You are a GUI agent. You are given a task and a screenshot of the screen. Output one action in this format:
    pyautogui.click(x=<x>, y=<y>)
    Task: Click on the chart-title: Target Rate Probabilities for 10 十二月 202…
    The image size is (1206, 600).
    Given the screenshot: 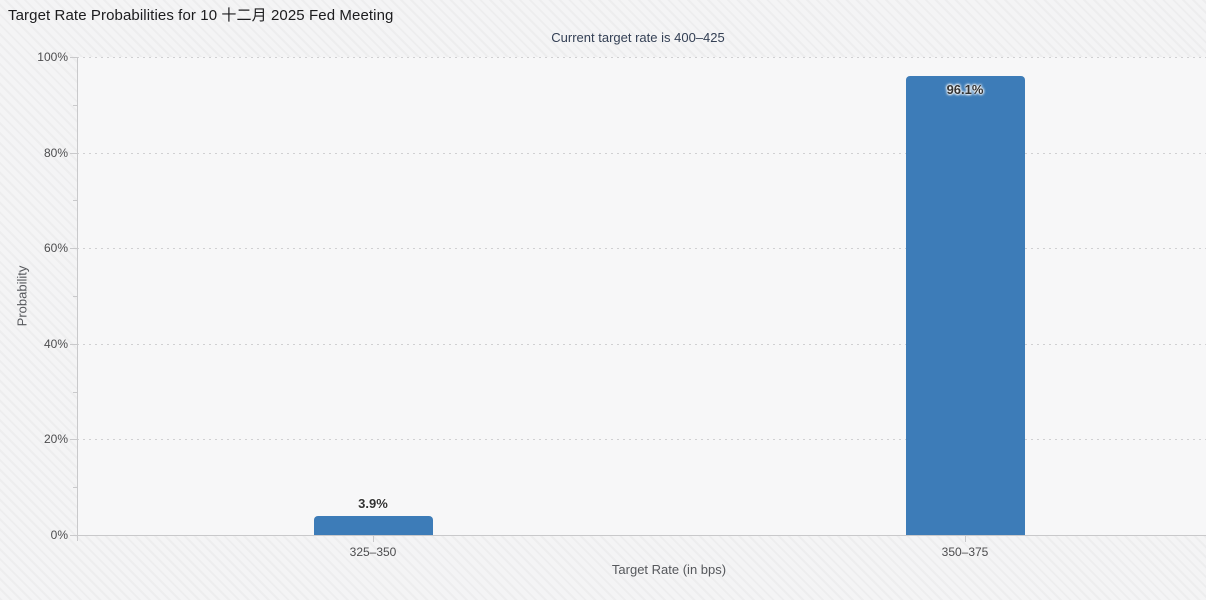 What is the action you would take?
    pyautogui.click(x=201, y=15)
    